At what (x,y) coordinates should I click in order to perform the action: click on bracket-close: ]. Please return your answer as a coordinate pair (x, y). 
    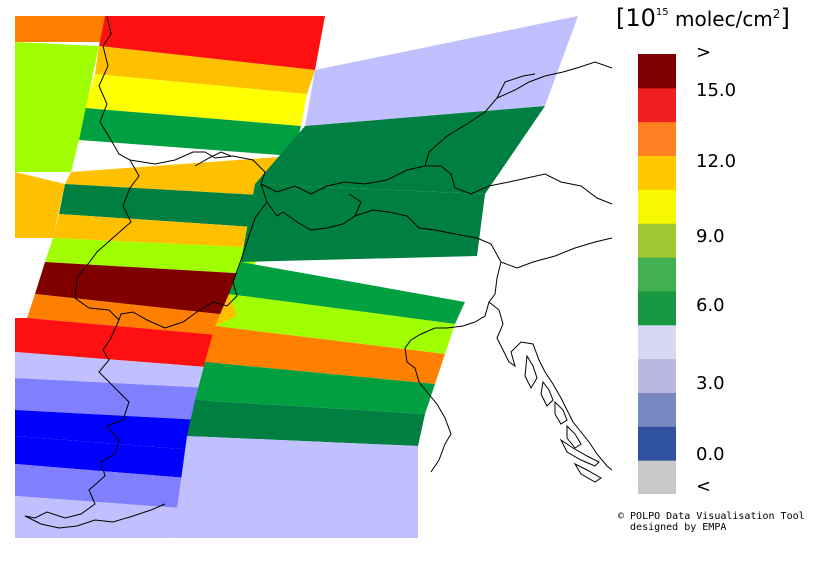
    Looking at the image, I should click on (785, 18).